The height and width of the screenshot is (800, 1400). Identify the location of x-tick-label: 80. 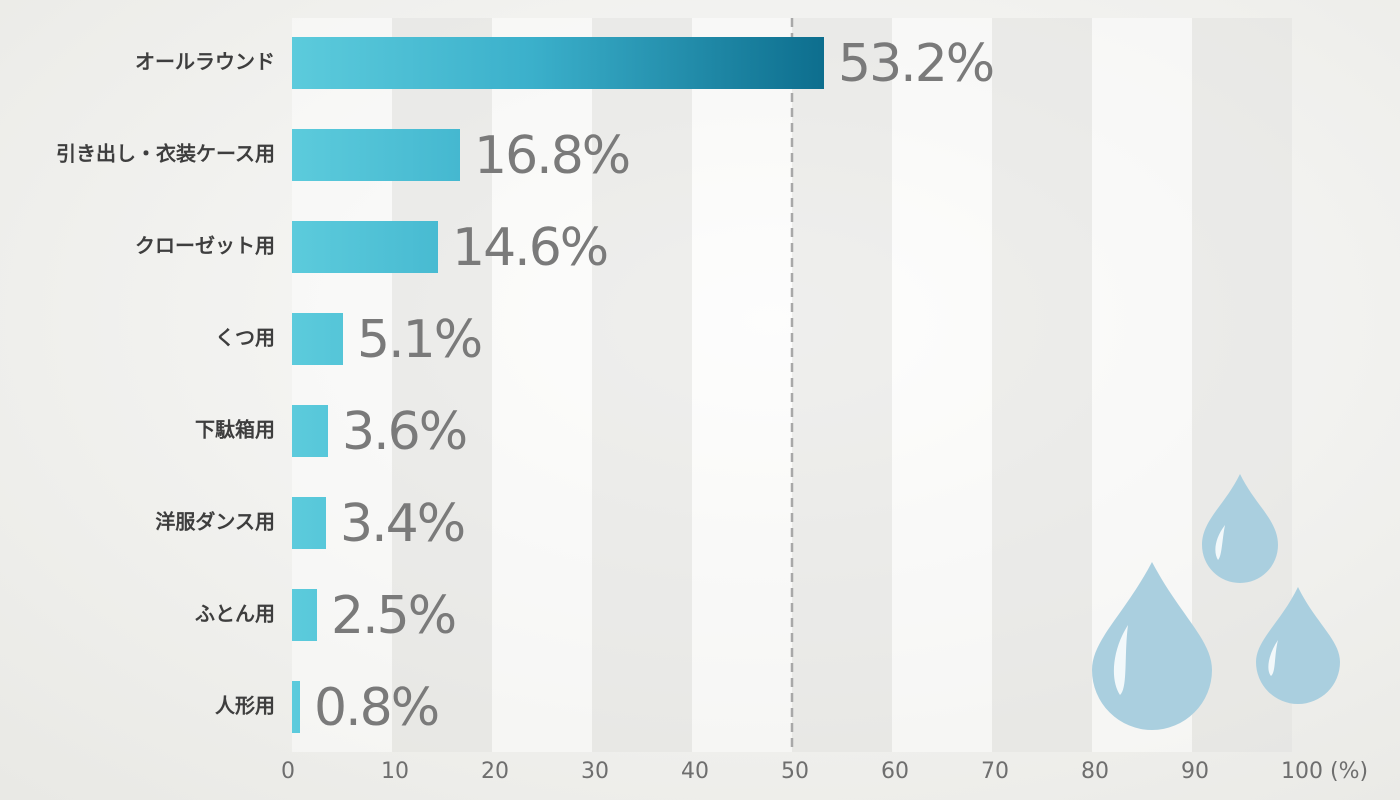
(1095, 771).